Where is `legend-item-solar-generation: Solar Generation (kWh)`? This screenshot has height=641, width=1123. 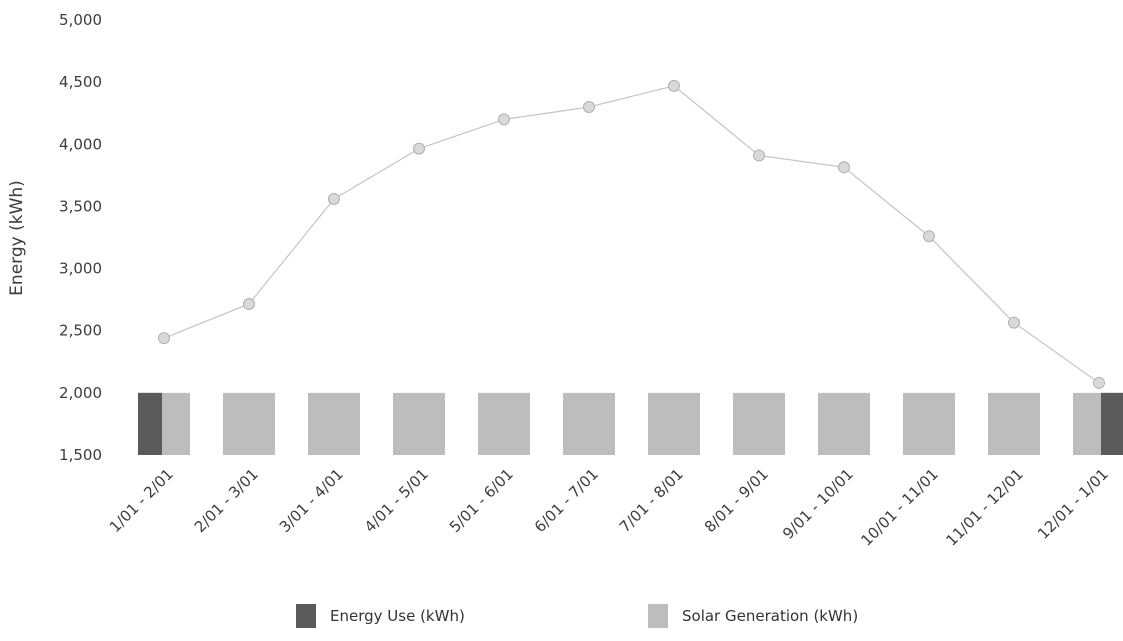
legend-item-solar-generation: Solar Generation (kWh) is located at coordinates (753, 616).